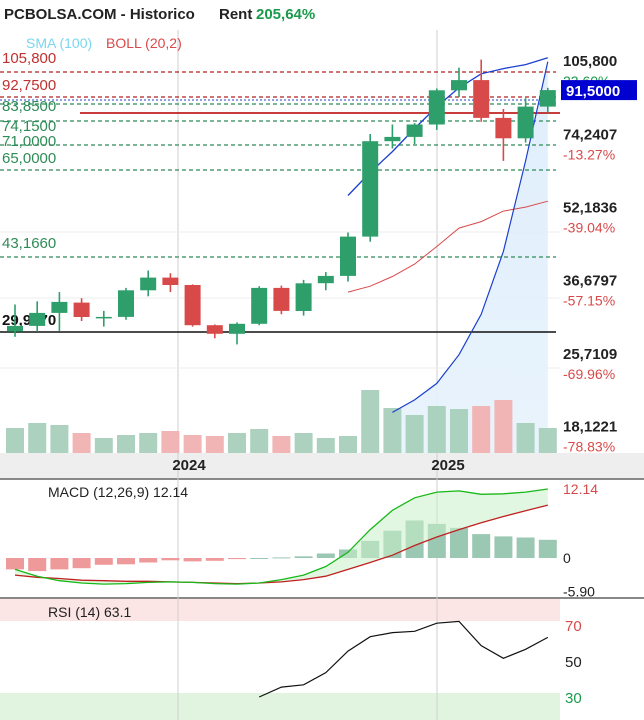 The image size is (644, 720). I want to click on level-label: 105,800, so click(29, 58).